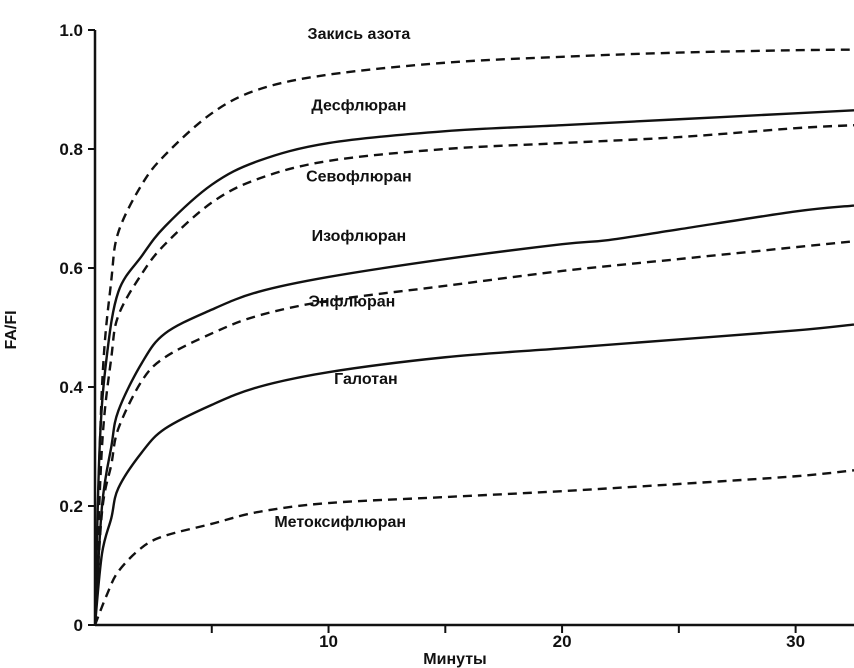 This screenshot has height=668, width=854. Describe the element at coordinates (359, 177) in the screenshot. I see `series-label-3: Севофлюран` at that location.